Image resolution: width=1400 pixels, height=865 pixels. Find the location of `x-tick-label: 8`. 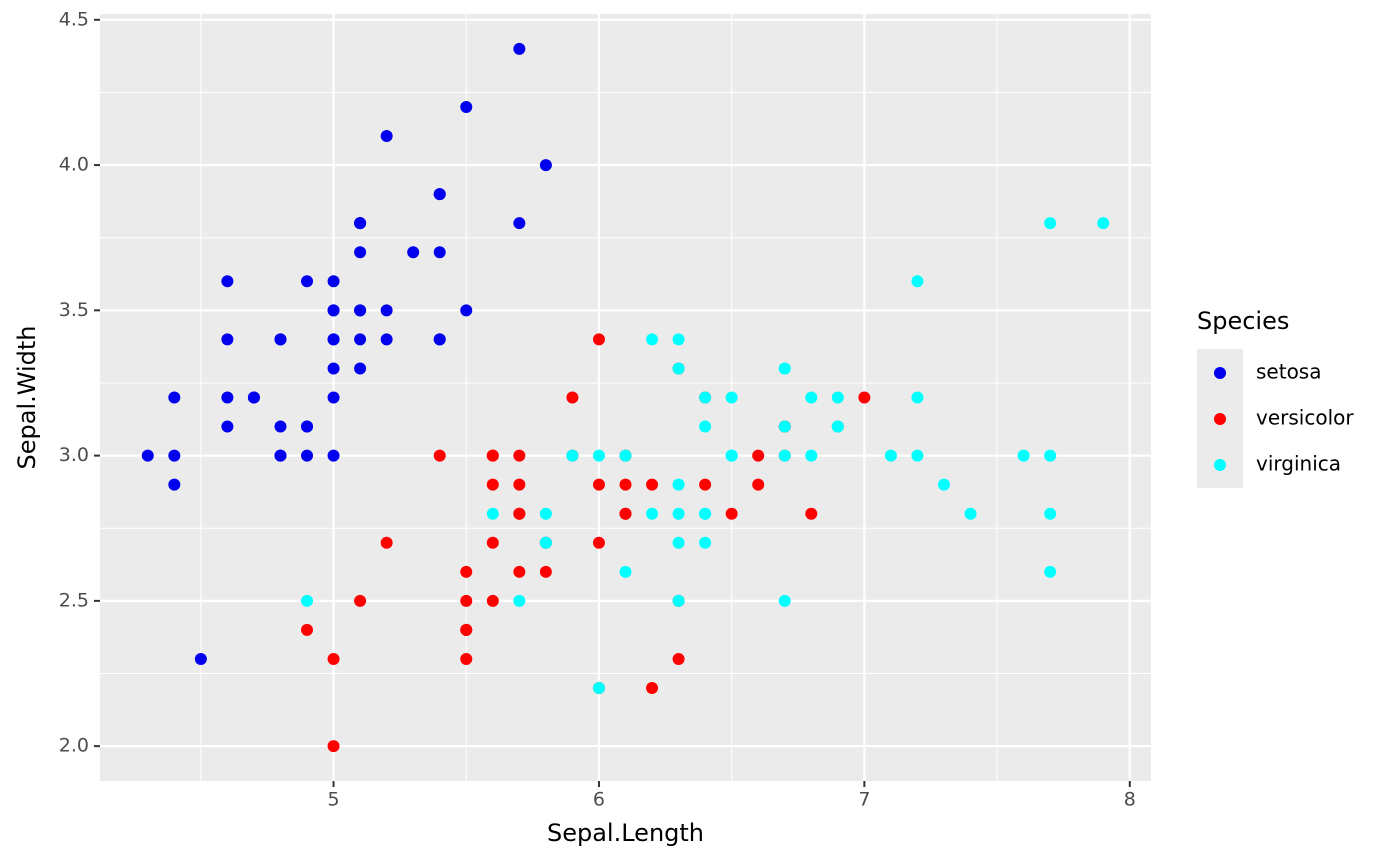

x-tick-label: 8 is located at coordinates (1130, 800).